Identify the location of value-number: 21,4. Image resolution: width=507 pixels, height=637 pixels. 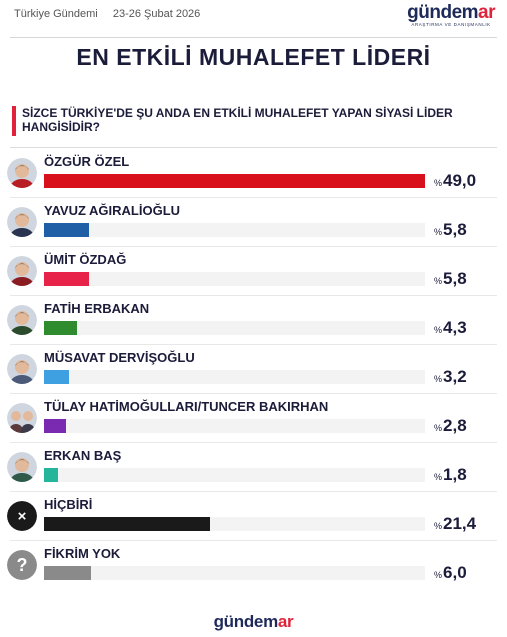
(460, 523).